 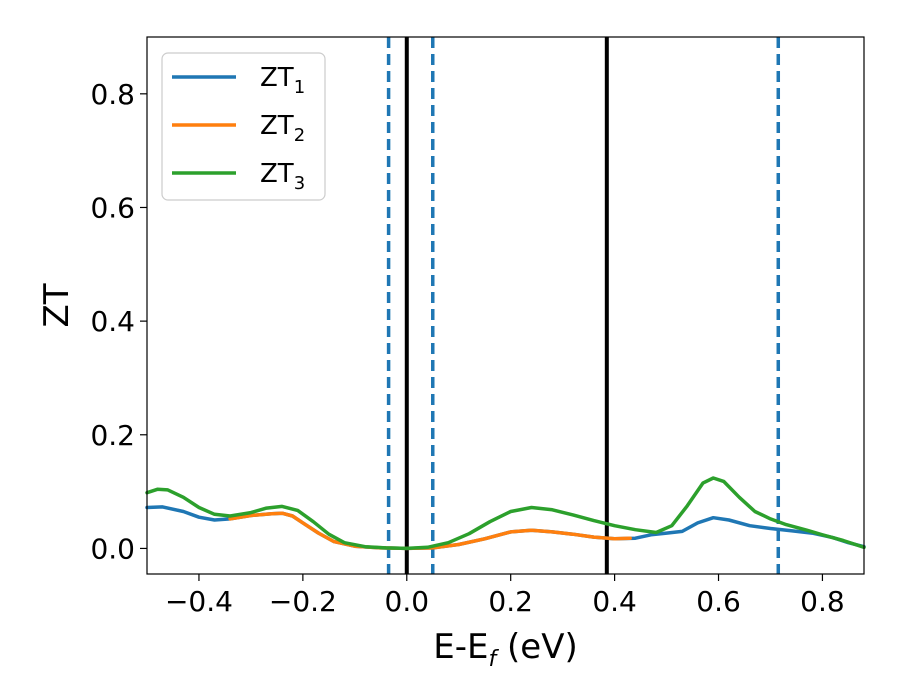 I want to click on x-tick-label: 0.2, so click(x=510, y=601).